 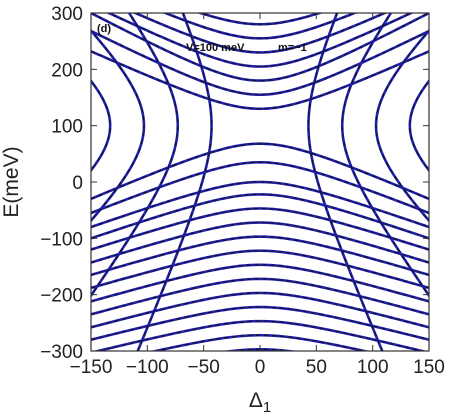 What do you see at coordinates (91, 367) in the screenshot?
I see `x-tick-label-0: −150` at bounding box center [91, 367].